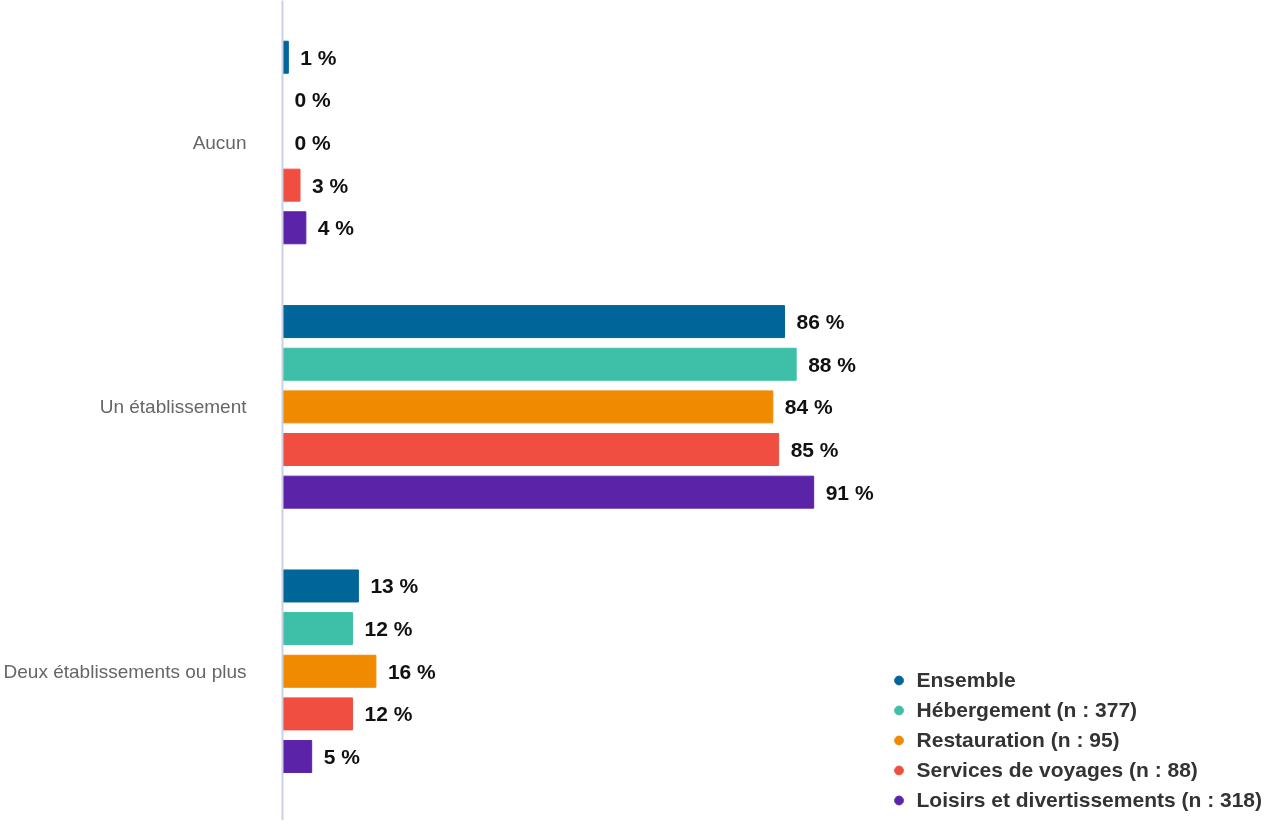  Describe the element at coordinates (173, 407) in the screenshot. I see `y-tick-label: Un établissement` at that location.